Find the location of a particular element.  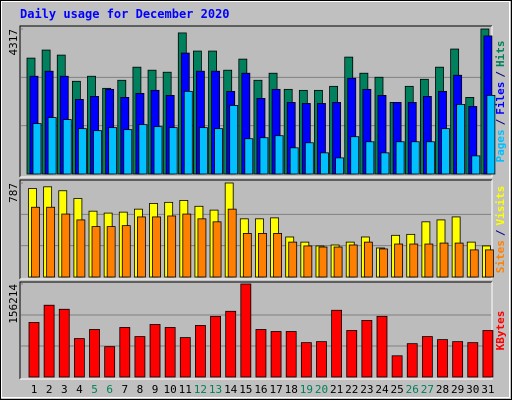

x-tick-label: 20 is located at coordinates (321, 389).